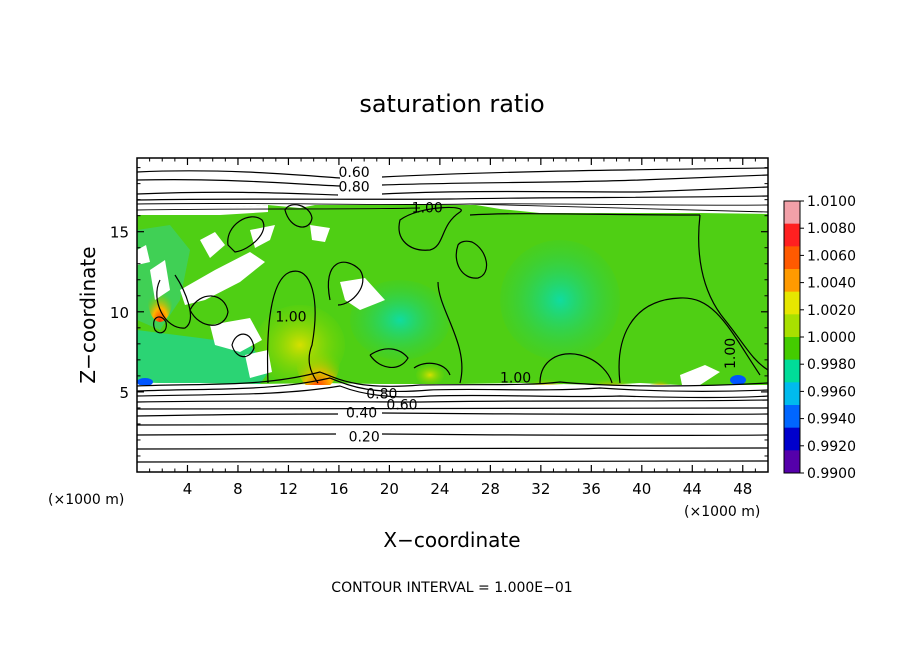  What do you see at coordinates (831, 338) in the screenshot?
I see `colorbar-label: 1.0000` at bounding box center [831, 338].